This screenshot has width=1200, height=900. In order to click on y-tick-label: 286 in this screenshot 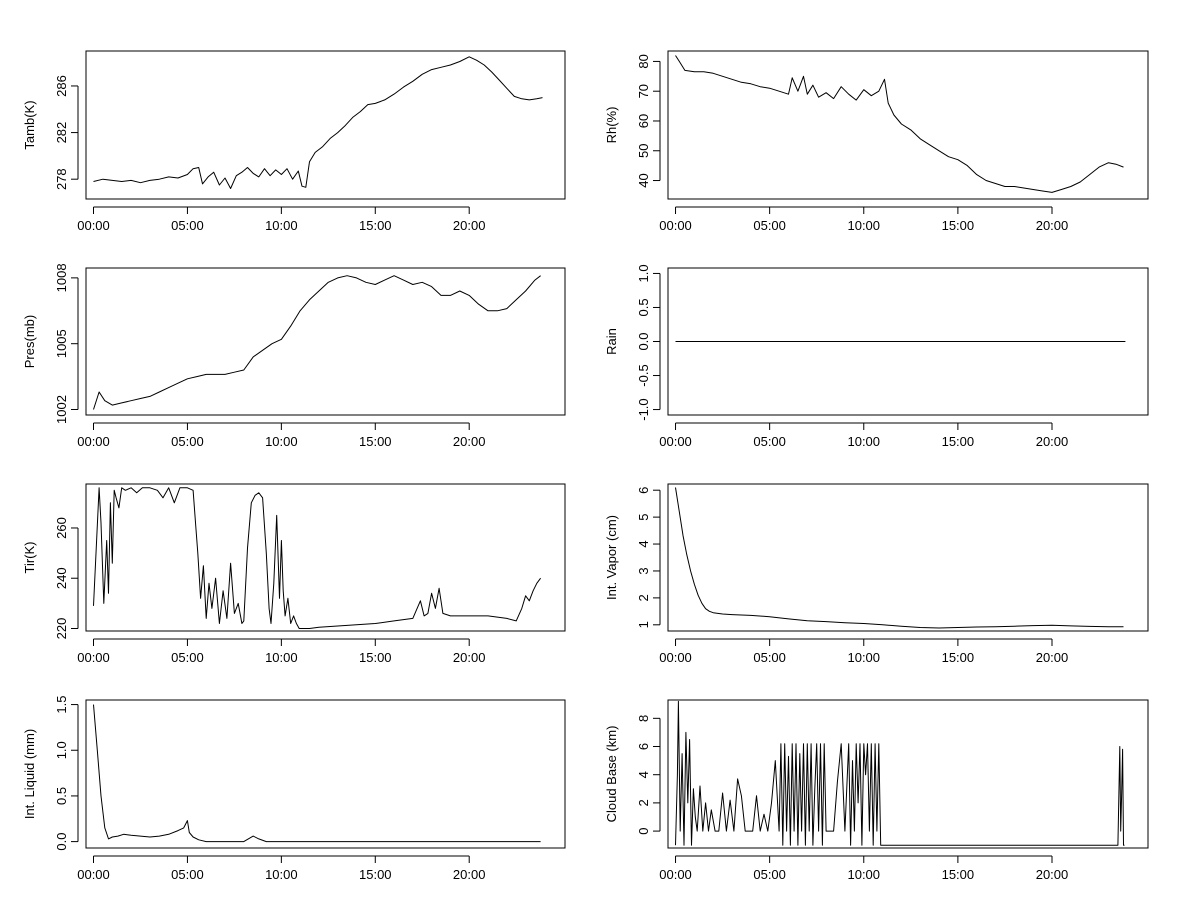, I will do `click(61, 86)`.